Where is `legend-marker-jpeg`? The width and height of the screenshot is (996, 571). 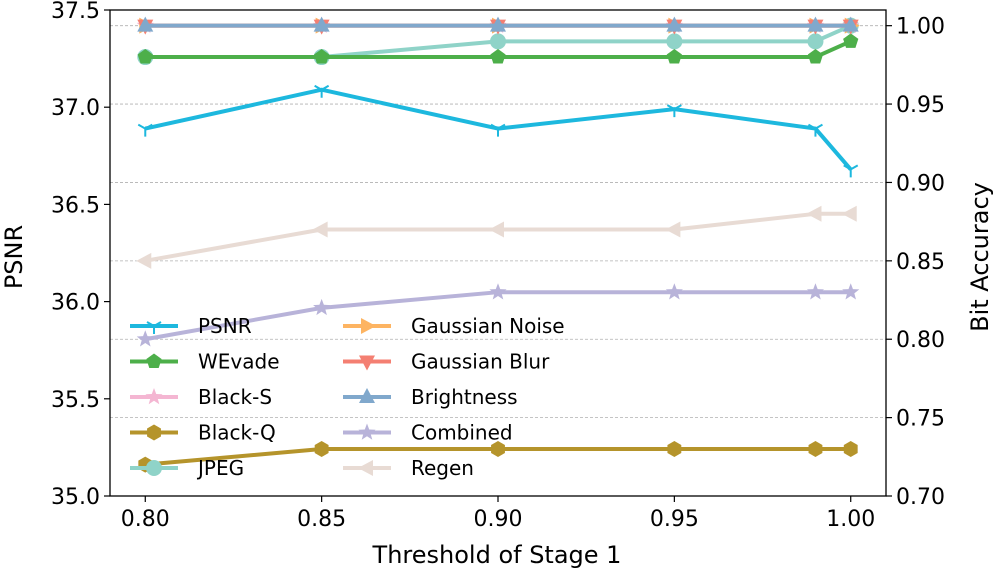
legend-marker-jpeg is located at coordinates (154, 468).